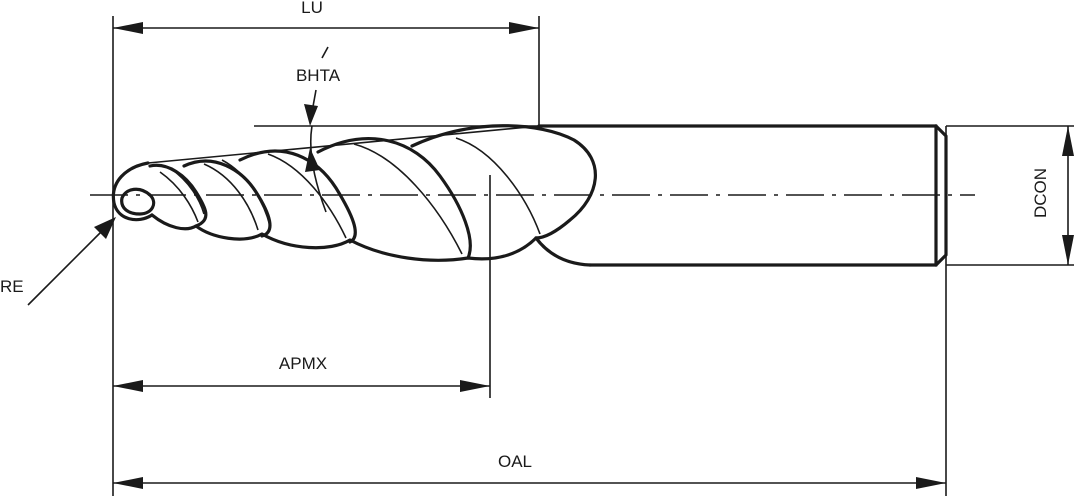  What do you see at coordinates (128, 386) in the screenshot?
I see `apmx-arrow-left` at bounding box center [128, 386].